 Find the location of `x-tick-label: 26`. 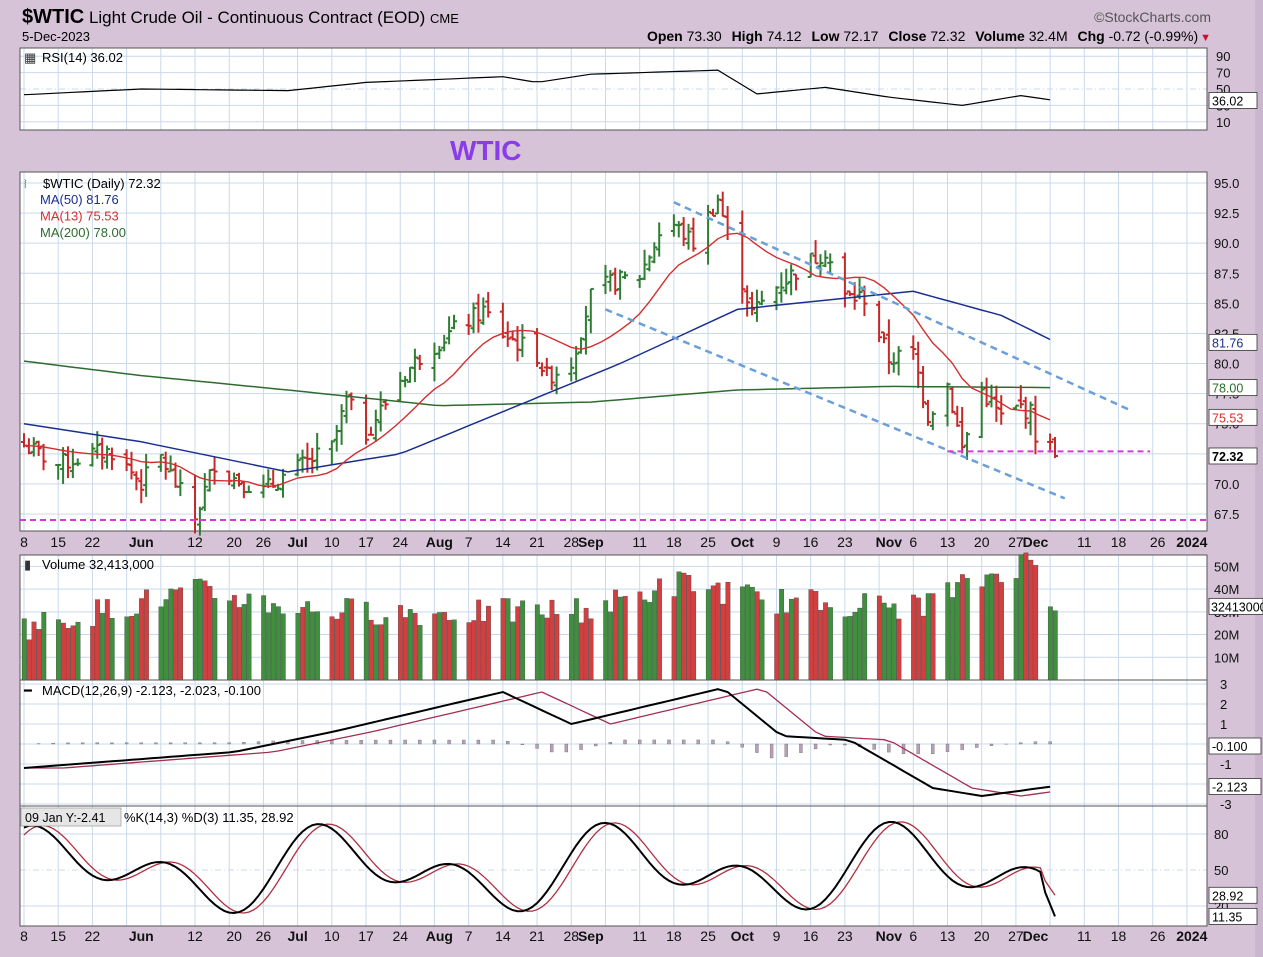

x-tick-label: 26 is located at coordinates (1158, 936).